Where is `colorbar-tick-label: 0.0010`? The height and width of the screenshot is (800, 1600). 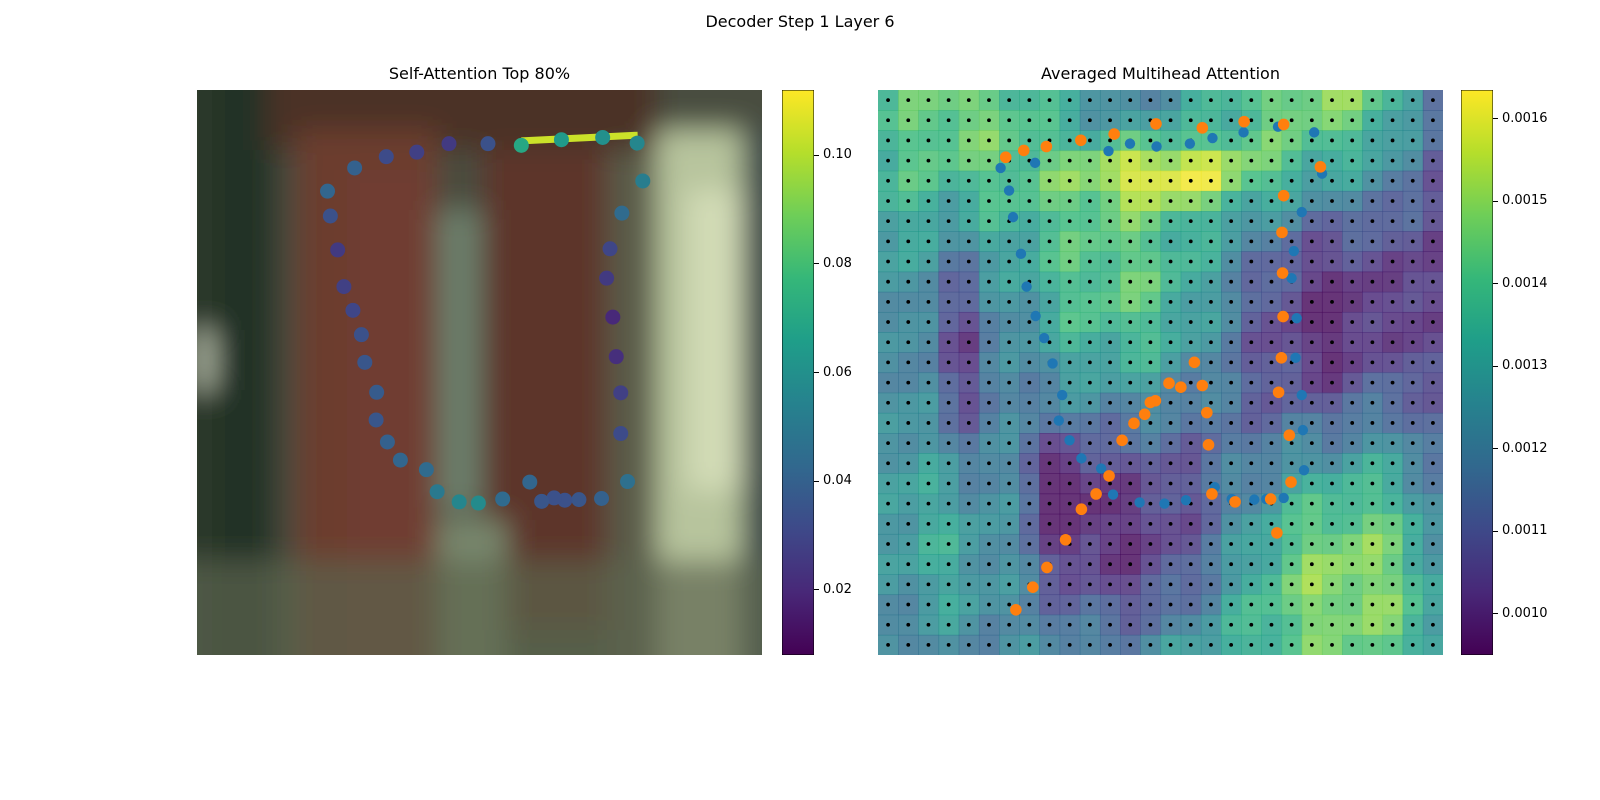
colorbar-tick-label: 0.0010 is located at coordinates (1525, 613).